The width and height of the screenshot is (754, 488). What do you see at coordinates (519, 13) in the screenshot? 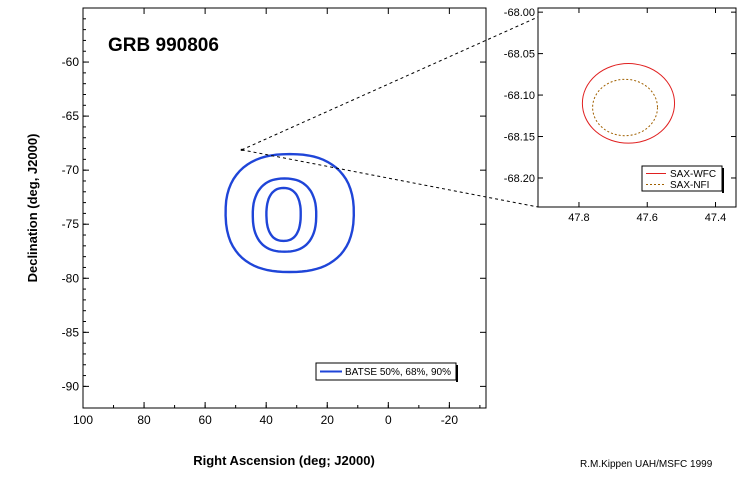
I see `inset-y-tick-label: -68.00` at bounding box center [519, 13].